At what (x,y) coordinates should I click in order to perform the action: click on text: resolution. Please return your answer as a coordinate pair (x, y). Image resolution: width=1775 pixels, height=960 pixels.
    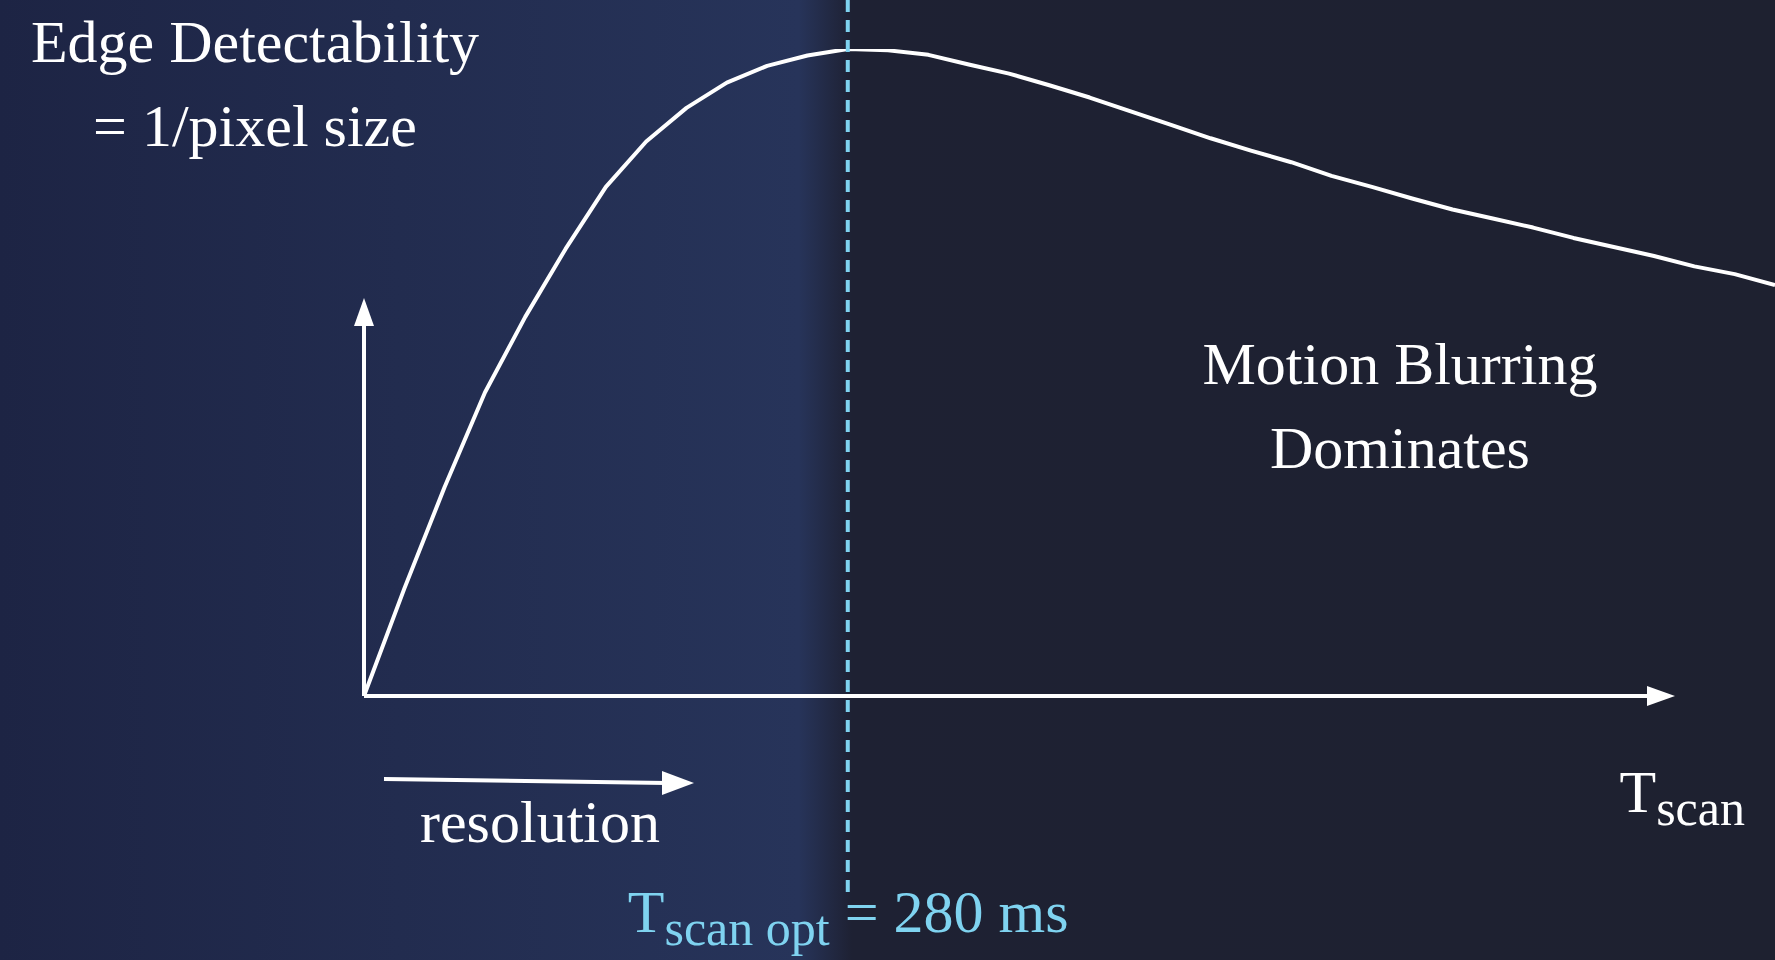
    Looking at the image, I should click on (540, 822).